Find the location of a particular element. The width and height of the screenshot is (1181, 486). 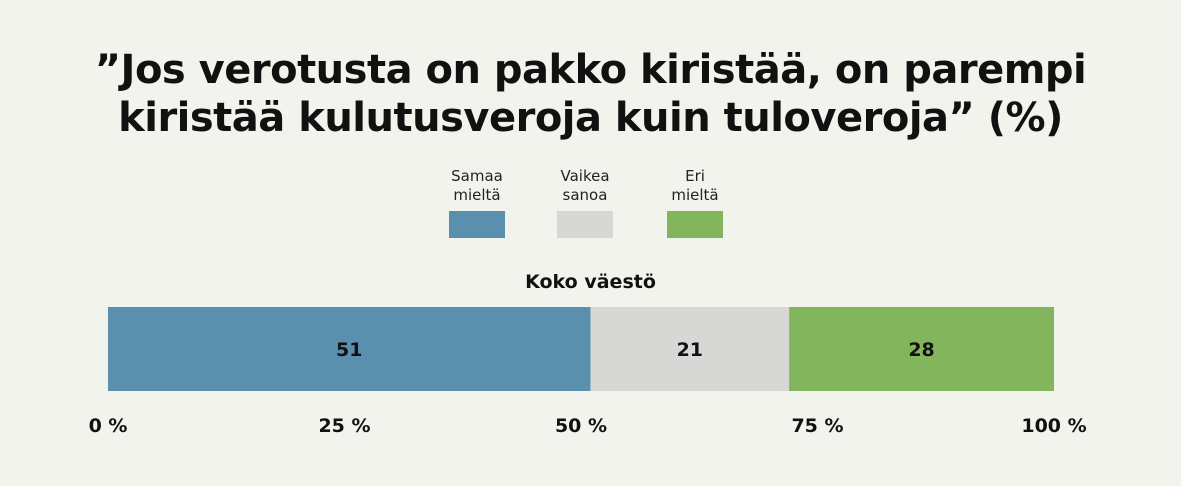

legend-item-vaikea-sanoa: Vaikea sanoa is located at coordinates (585, 201).